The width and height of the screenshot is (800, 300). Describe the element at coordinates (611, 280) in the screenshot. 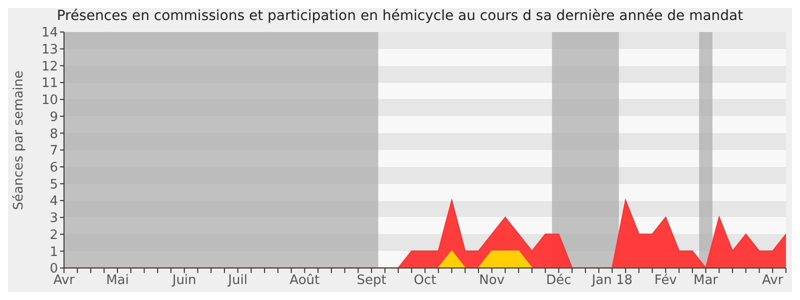

I see `x-tick-label: Jan 18` at that location.